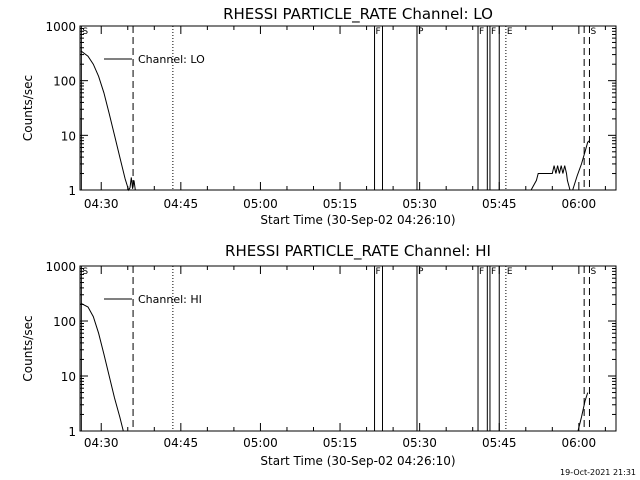 Image resolution: width=640 pixels, height=480 pixels. I want to click on legend-label: Channel: LO, so click(171, 59).